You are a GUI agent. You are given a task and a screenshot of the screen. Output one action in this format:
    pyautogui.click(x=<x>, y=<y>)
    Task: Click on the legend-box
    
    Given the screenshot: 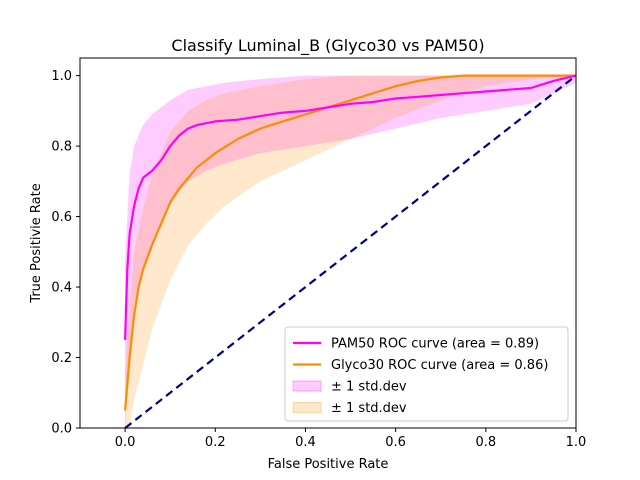 What is the action you would take?
    pyautogui.click(x=426, y=374)
    